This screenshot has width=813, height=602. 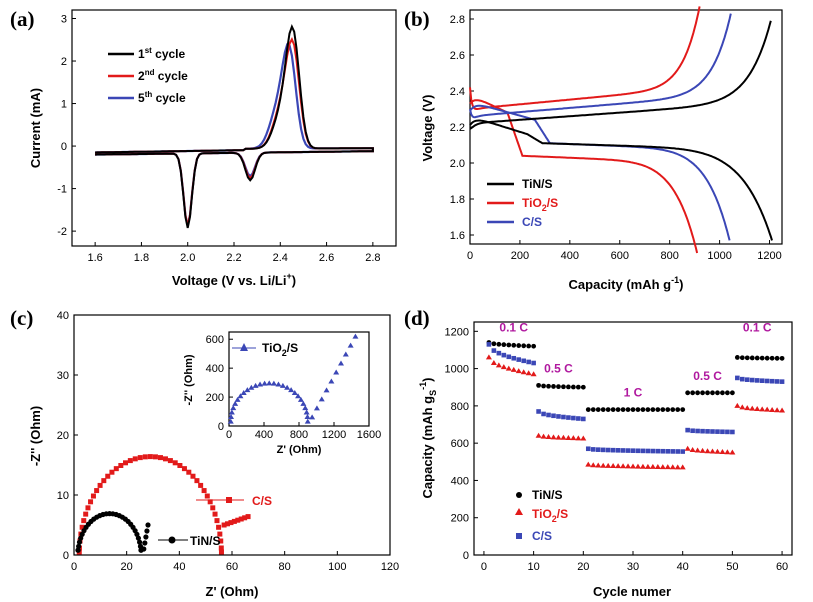 I want to click on inset-ytick-label: 400, so click(x=215, y=369).